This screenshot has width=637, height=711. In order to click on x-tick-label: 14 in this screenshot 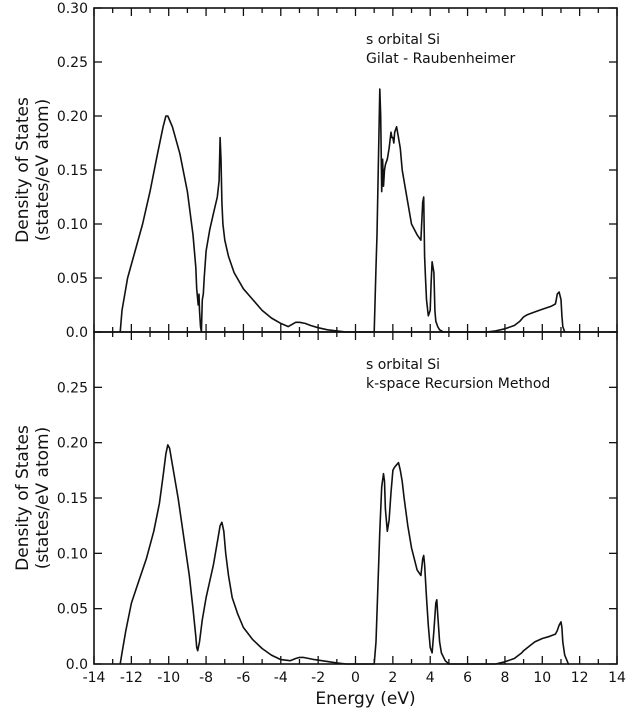, I will do `click(617, 678)`.